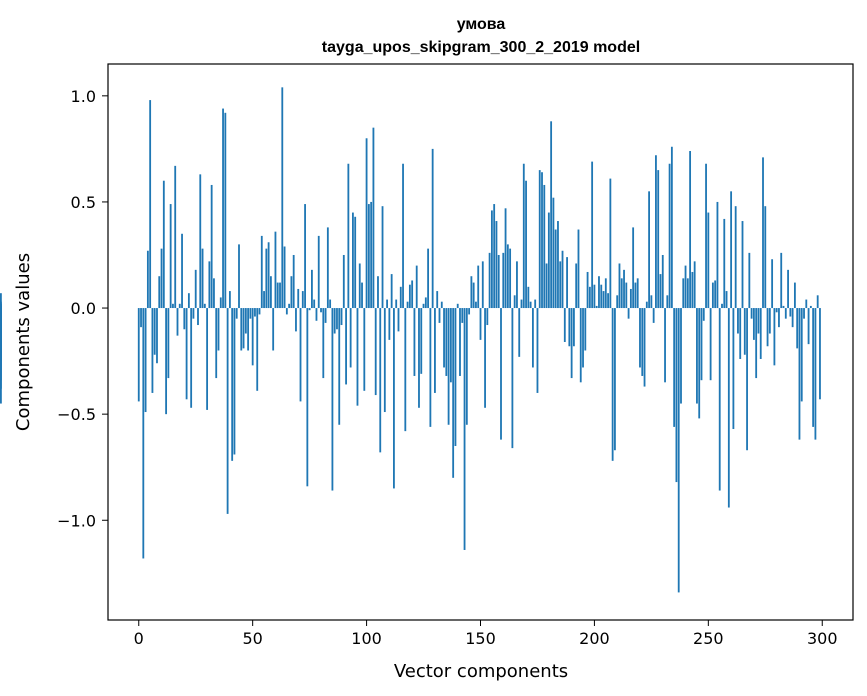 This screenshot has width=867, height=696. What do you see at coordinates (83, 96) in the screenshot?
I see `y-tick-label: 1.0` at bounding box center [83, 96].